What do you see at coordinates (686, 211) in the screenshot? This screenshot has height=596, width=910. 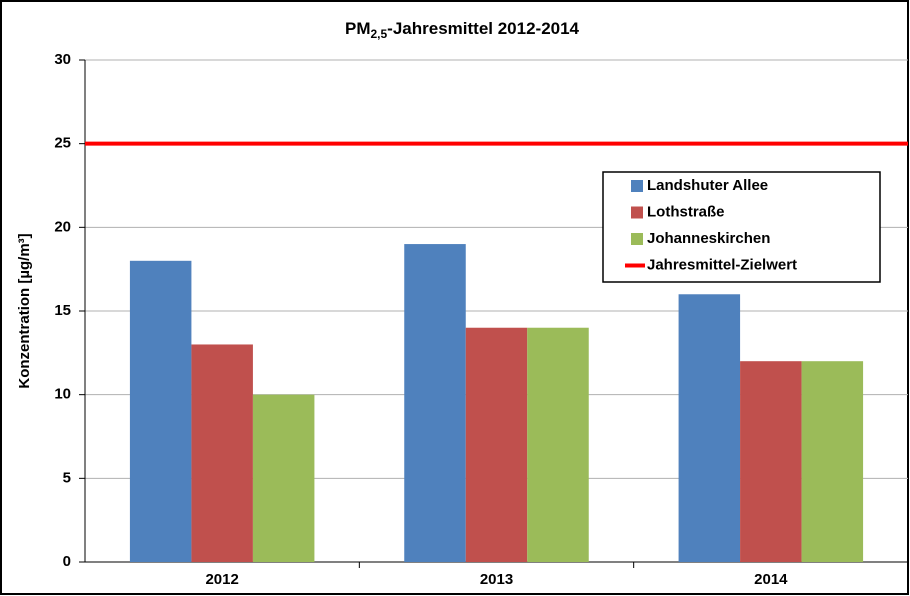 I see `legend-label: Lothstraße` at bounding box center [686, 211].